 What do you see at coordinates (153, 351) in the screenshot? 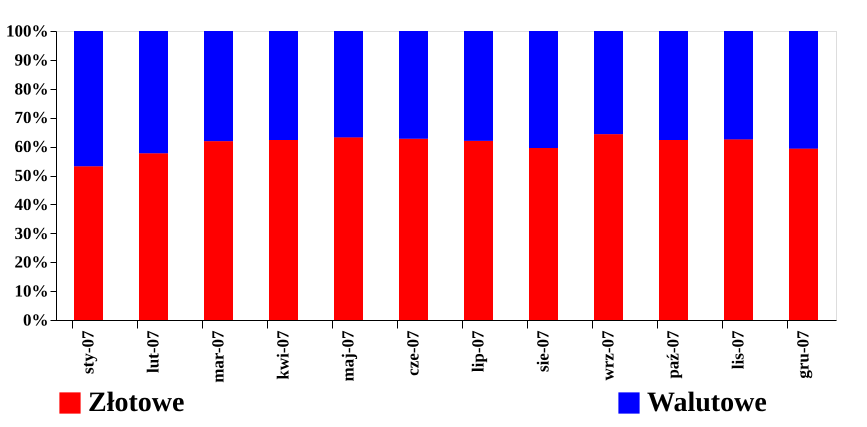
I see `x-tick-label: lut-07` at bounding box center [153, 351].